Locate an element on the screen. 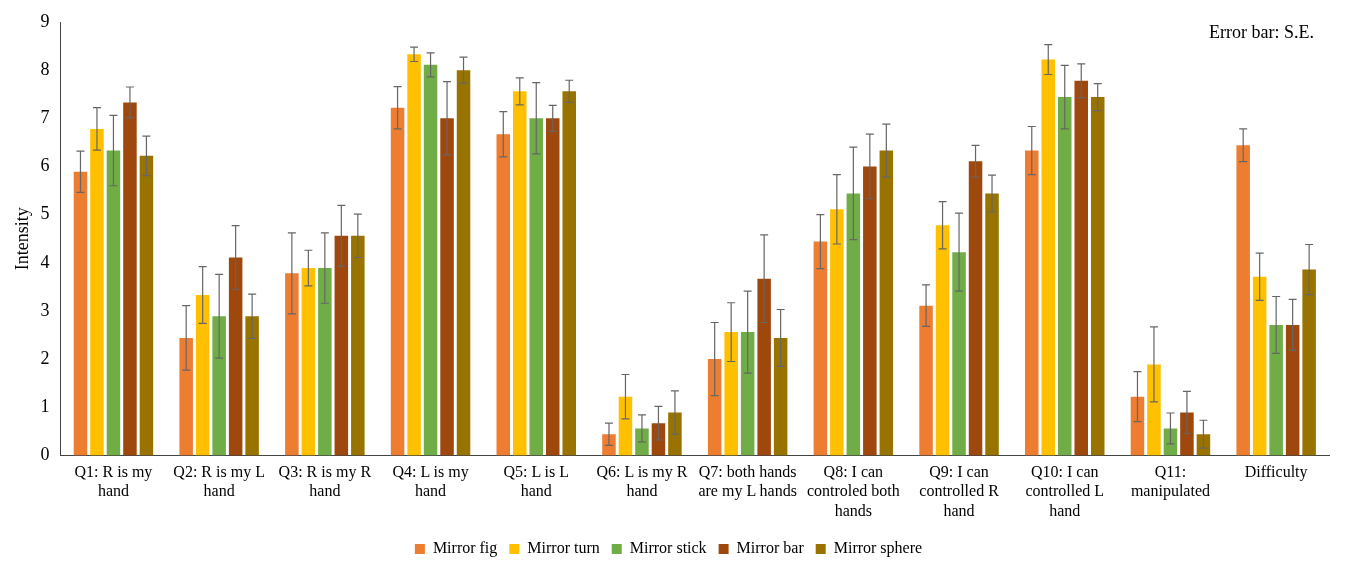  y-tick-label: 5 is located at coordinates (45, 213).